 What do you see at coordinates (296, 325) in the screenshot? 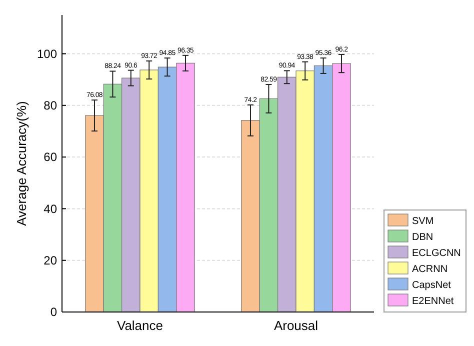
I see `x-tick-label: Arousal` at bounding box center [296, 325].